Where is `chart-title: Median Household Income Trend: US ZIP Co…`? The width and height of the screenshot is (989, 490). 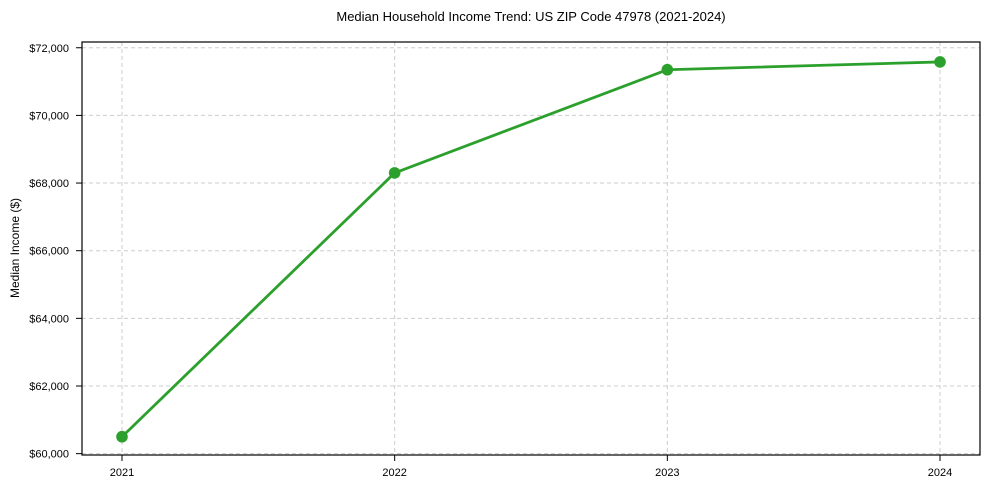 chart-title: Median Household Income Trend: US ZIP Co… is located at coordinates (531, 16).